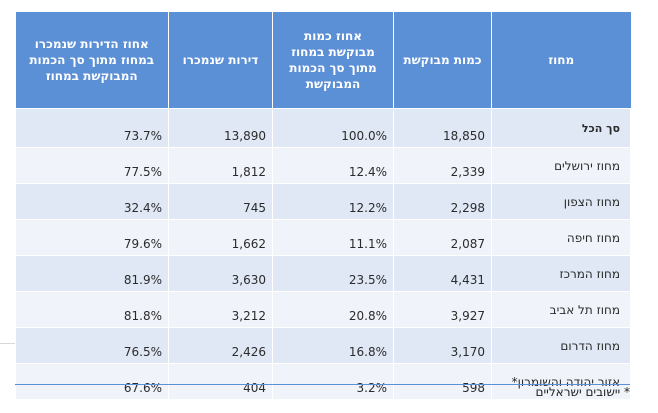  What do you see at coordinates (333, 345) in the screenshot?
I see `requested-pct-cell: 16.8%` at bounding box center [333, 345].